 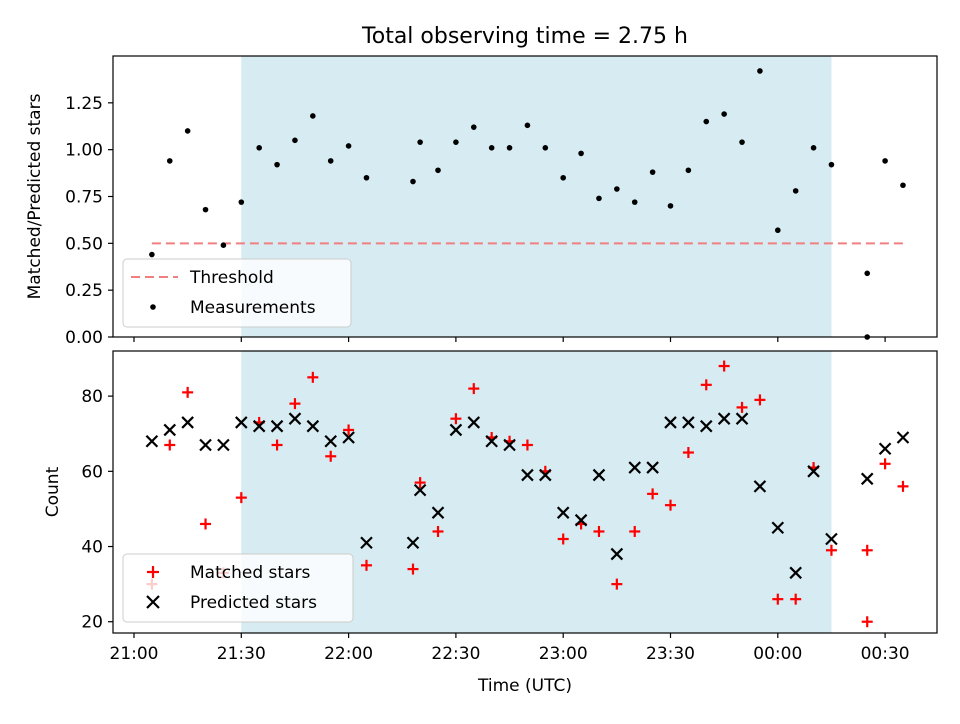 I want to click on count-y-tick-label: 40, so click(x=92, y=548).